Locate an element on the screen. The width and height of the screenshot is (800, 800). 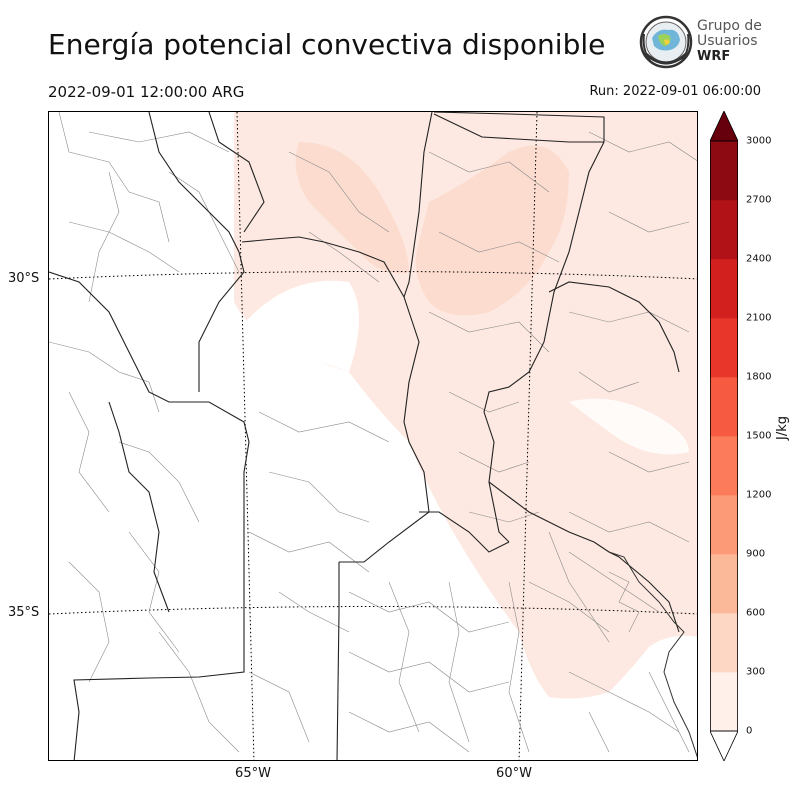
logo-line-1: Grupo de is located at coordinates (729, 26).